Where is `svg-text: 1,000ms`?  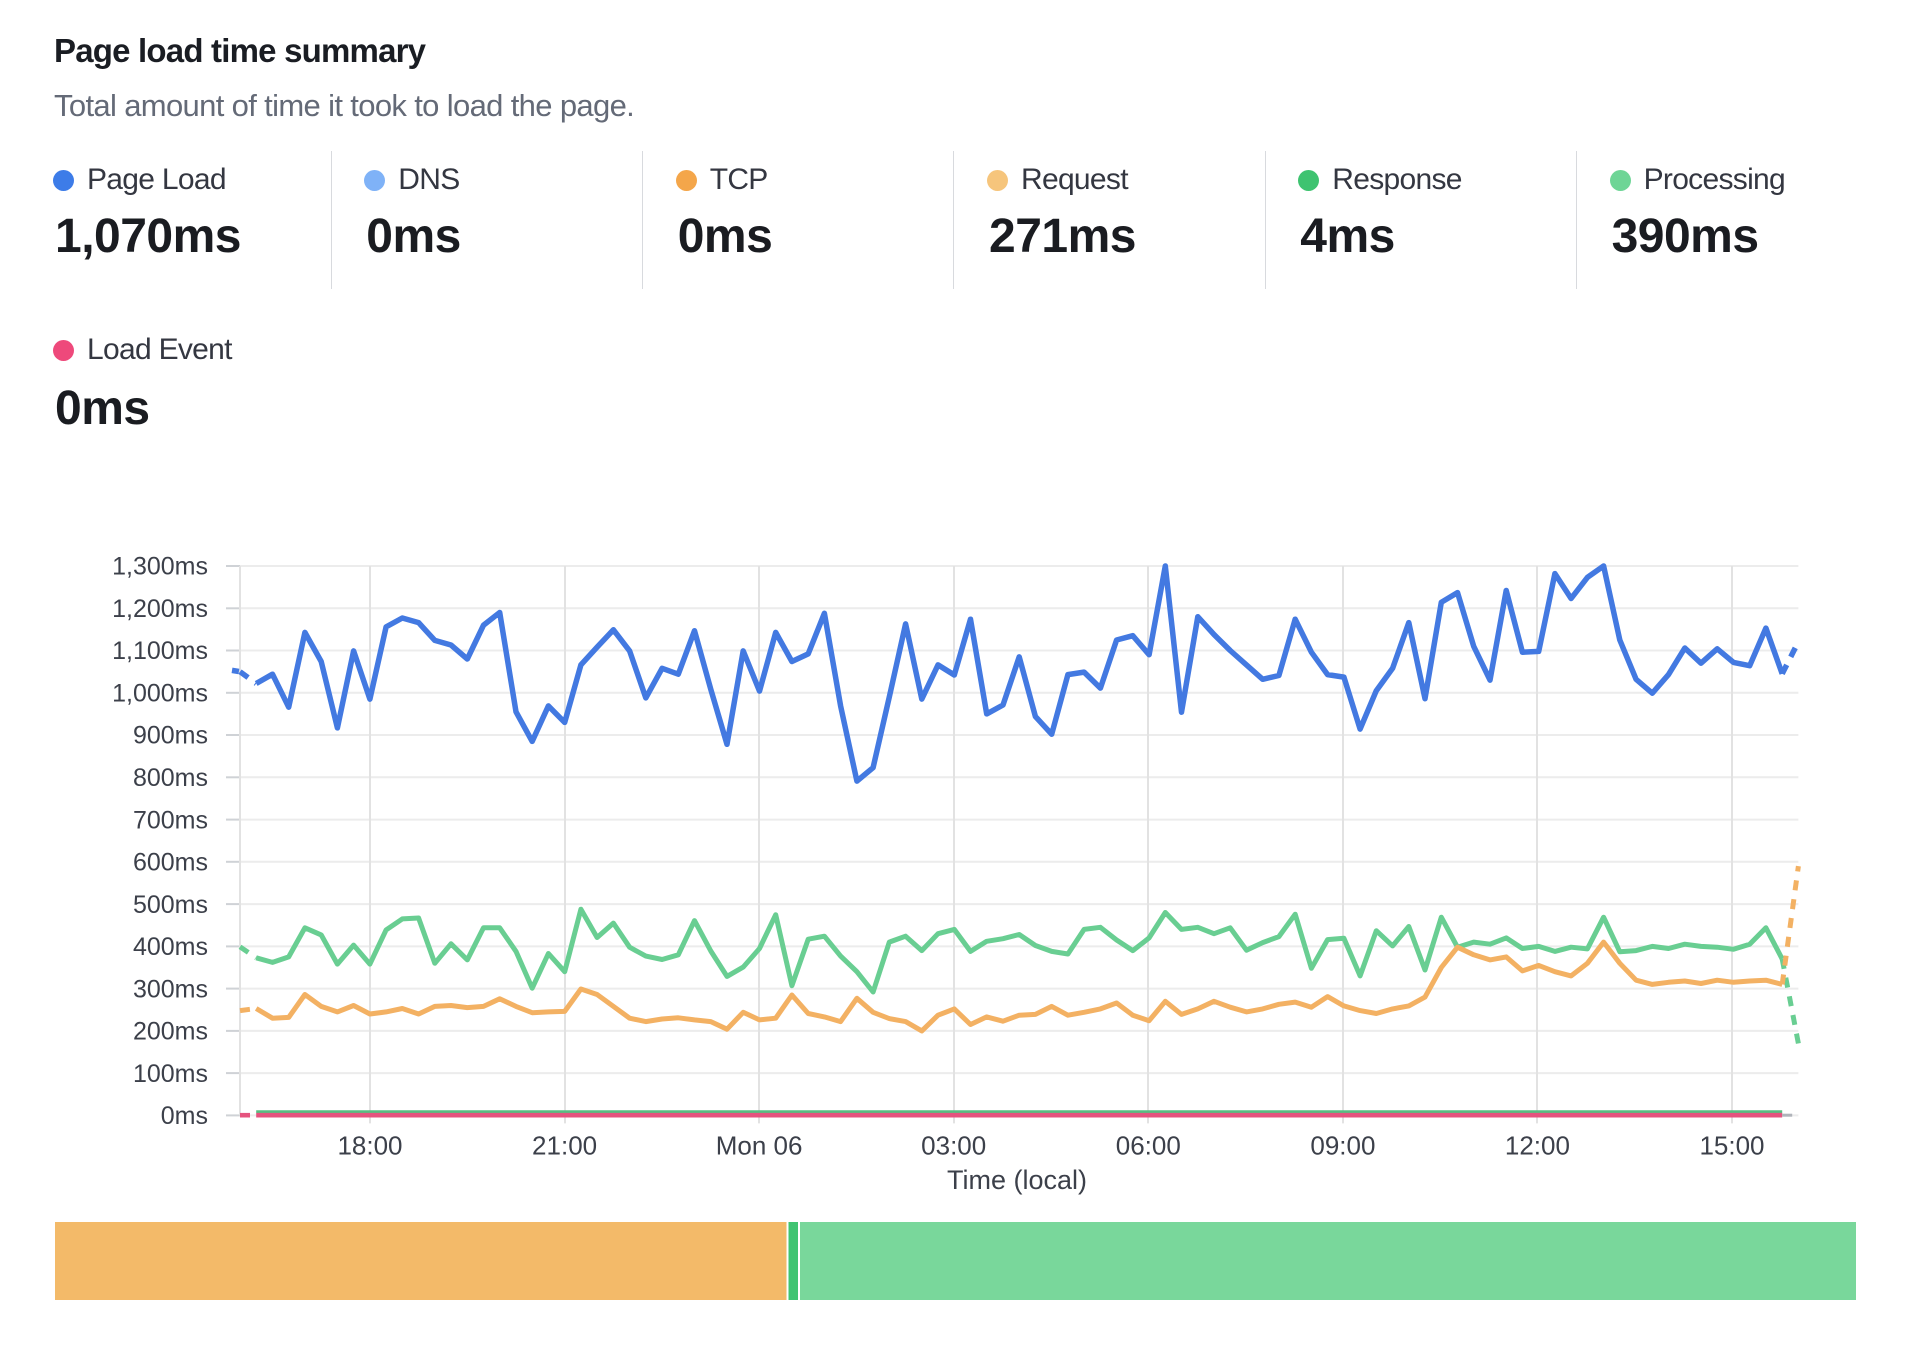
svg-text: 1,000ms is located at coordinates (160, 694).